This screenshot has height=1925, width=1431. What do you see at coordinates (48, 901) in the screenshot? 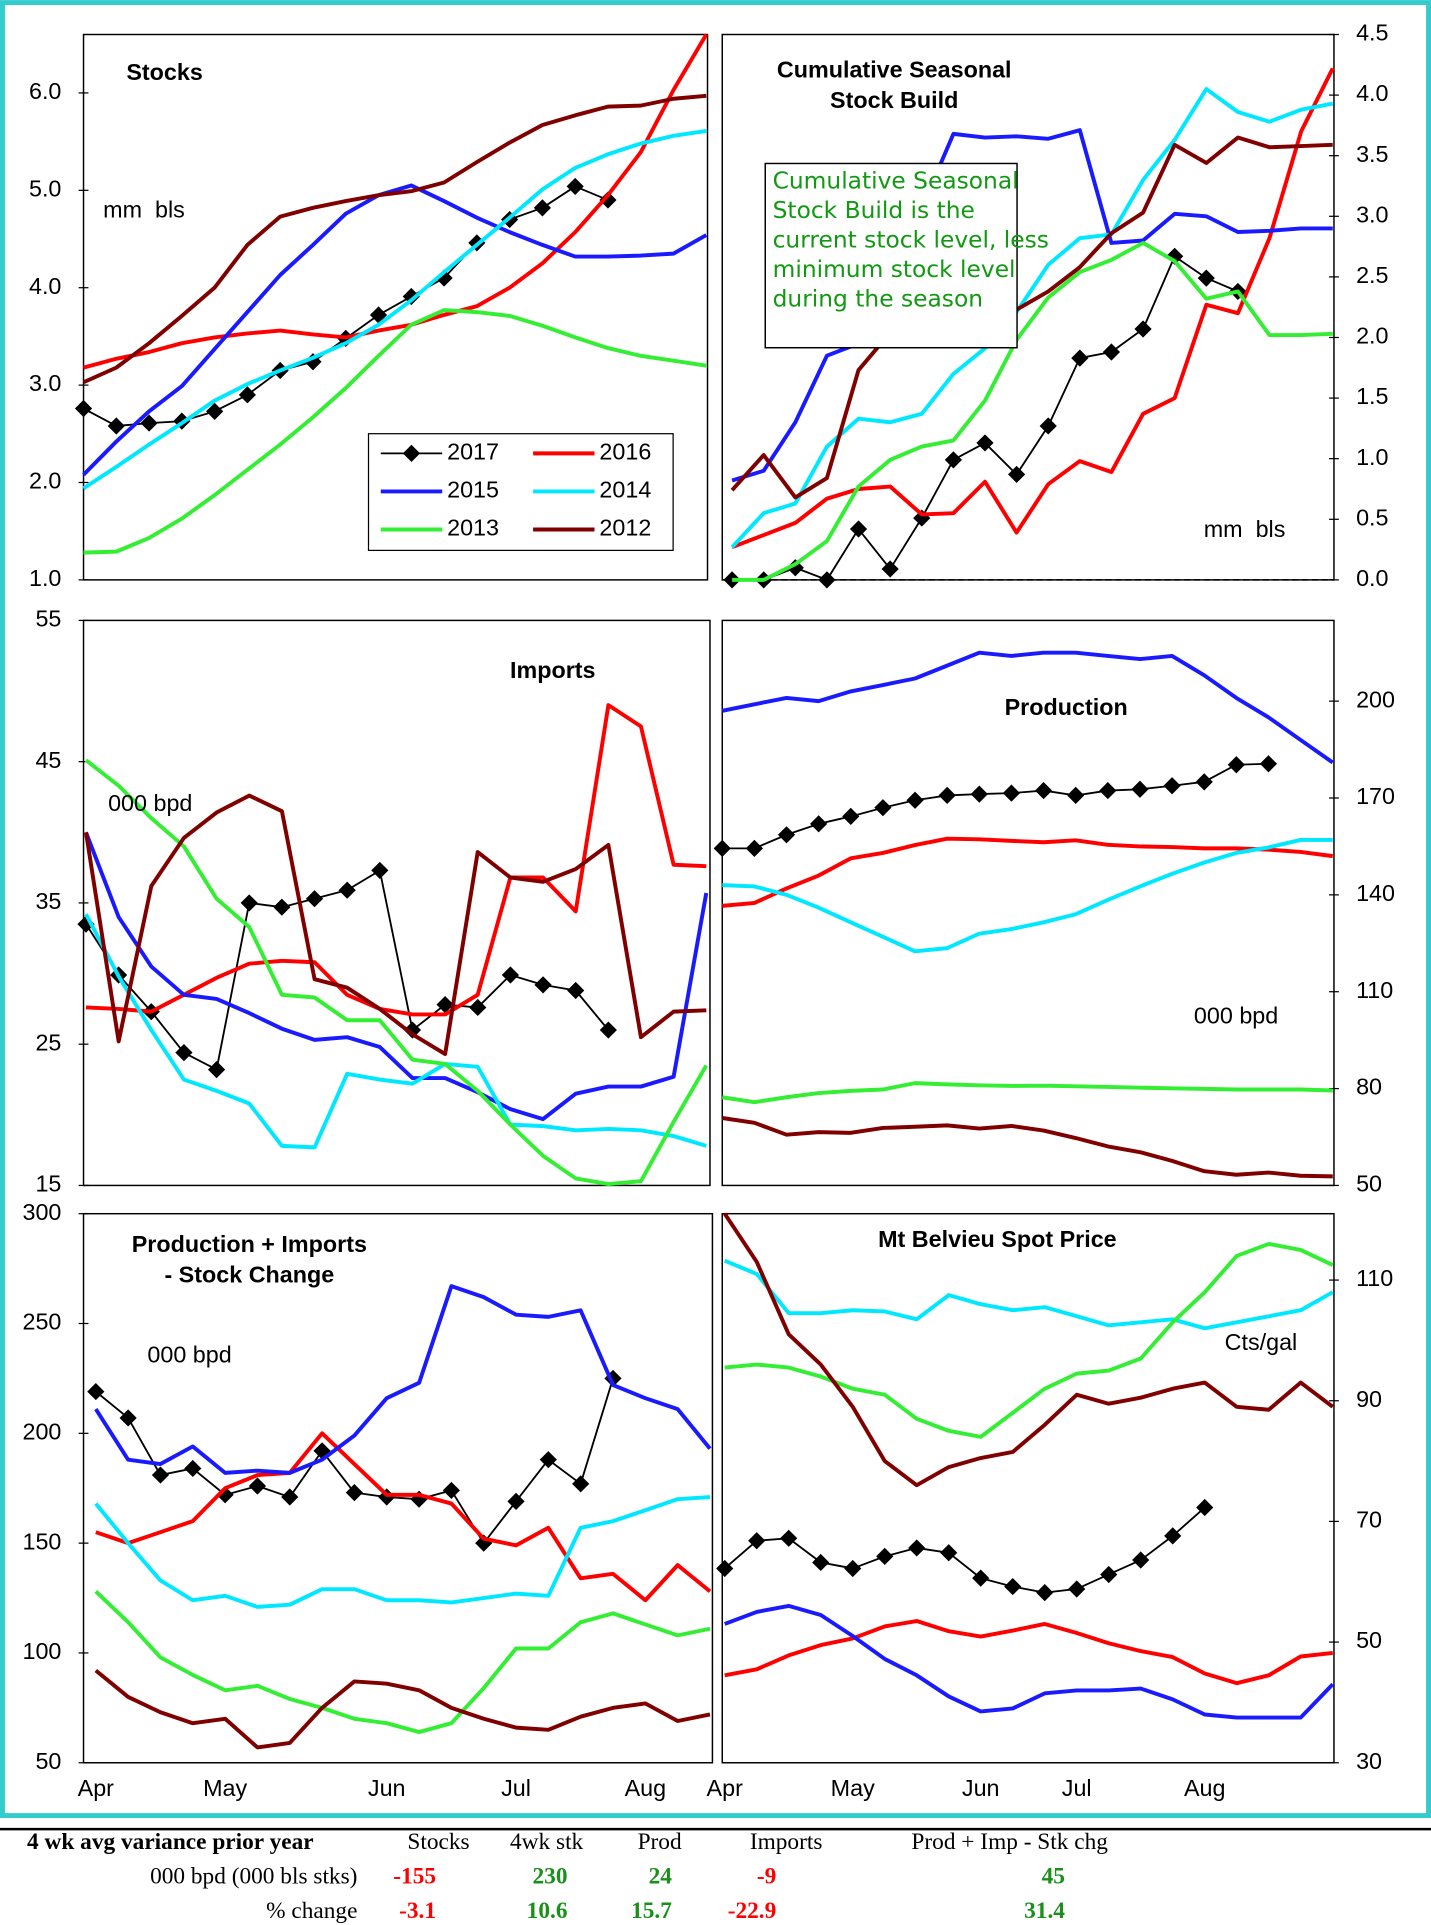
I see `y-tick-label: 35` at bounding box center [48, 901].